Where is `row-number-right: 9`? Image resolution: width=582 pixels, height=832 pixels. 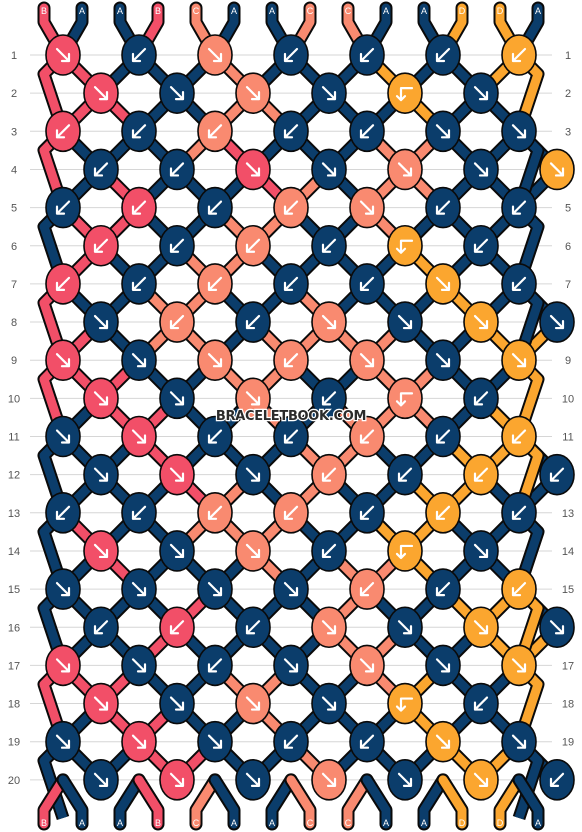
row-number-right: 9 is located at coordinates (568, 361).